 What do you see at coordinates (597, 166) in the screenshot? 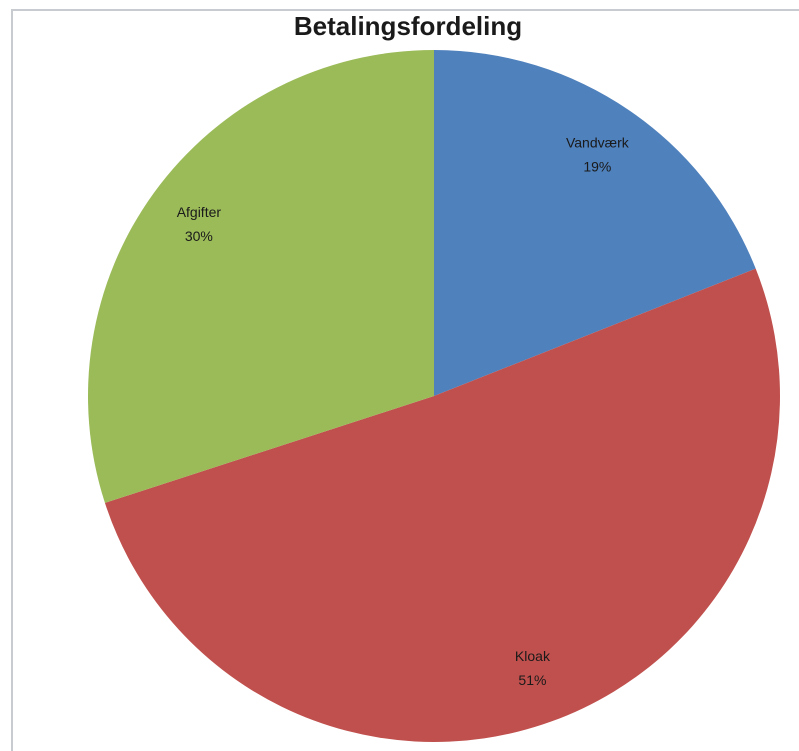
I see `slice-value-label: 19%` at bounding box center [597, 166].